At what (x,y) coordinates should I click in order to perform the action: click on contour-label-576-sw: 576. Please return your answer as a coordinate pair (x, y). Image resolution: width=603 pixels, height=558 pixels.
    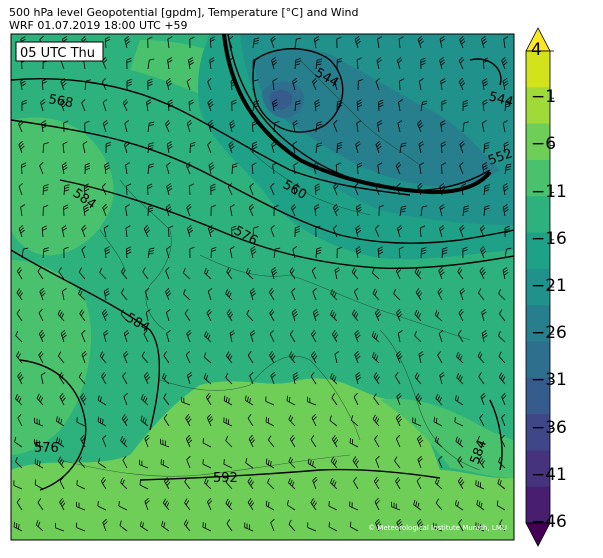
    Looking at the image, I should click on (46, 448).